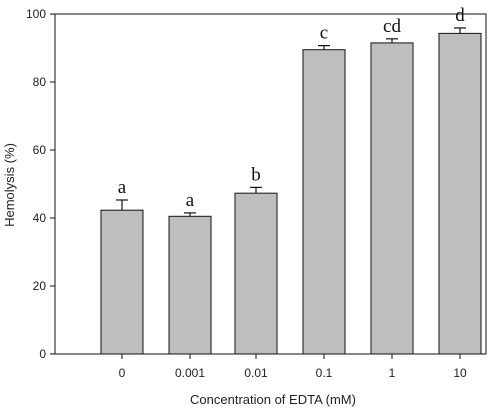 The width and height of the screenshot is (500, 412). I want to click on x-tick-label-0.001: 0.001, so click(190, 373).